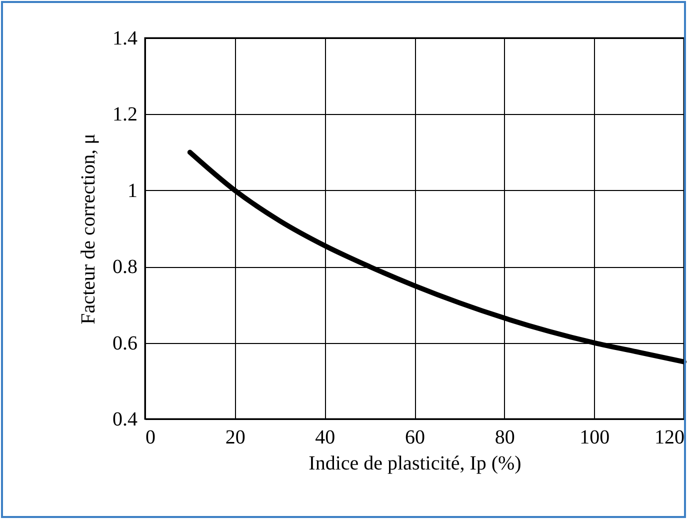  I want to click on x-tick-label: 100, so click(595, 437).